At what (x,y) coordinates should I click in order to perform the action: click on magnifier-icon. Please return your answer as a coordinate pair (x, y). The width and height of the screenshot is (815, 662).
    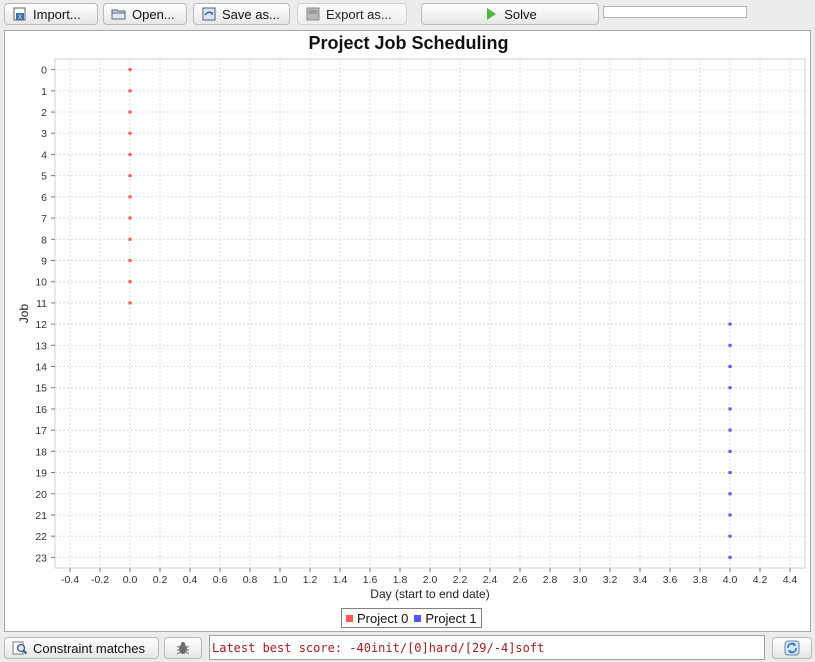
    Looking at the image, I should click on (20, 648).